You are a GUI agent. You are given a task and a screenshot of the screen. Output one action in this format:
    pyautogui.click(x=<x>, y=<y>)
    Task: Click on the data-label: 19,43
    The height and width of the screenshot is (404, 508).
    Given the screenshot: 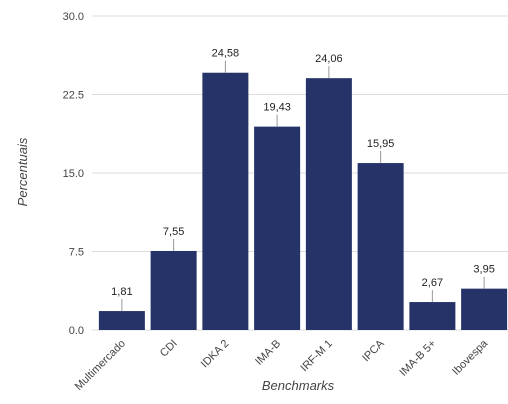 What is the action you would take?
    pyautogui.click(x=277, y=108)
    